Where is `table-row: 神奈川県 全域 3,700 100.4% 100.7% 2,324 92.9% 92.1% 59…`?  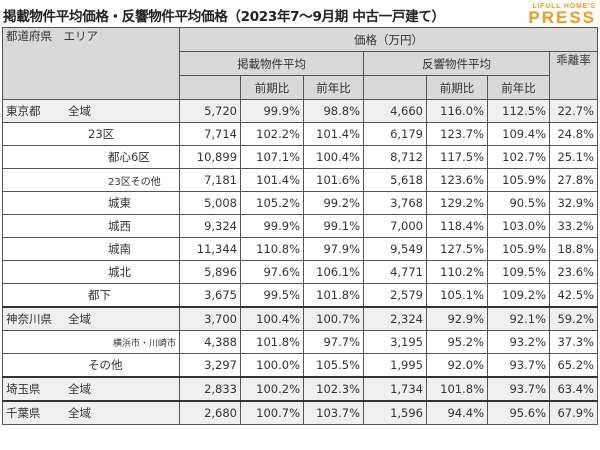 table-row: 神奈川県 全域 3,700 100.4% 100.7% 2,324 92.9% 92.1% 59… is located at coordinates (299, 318).